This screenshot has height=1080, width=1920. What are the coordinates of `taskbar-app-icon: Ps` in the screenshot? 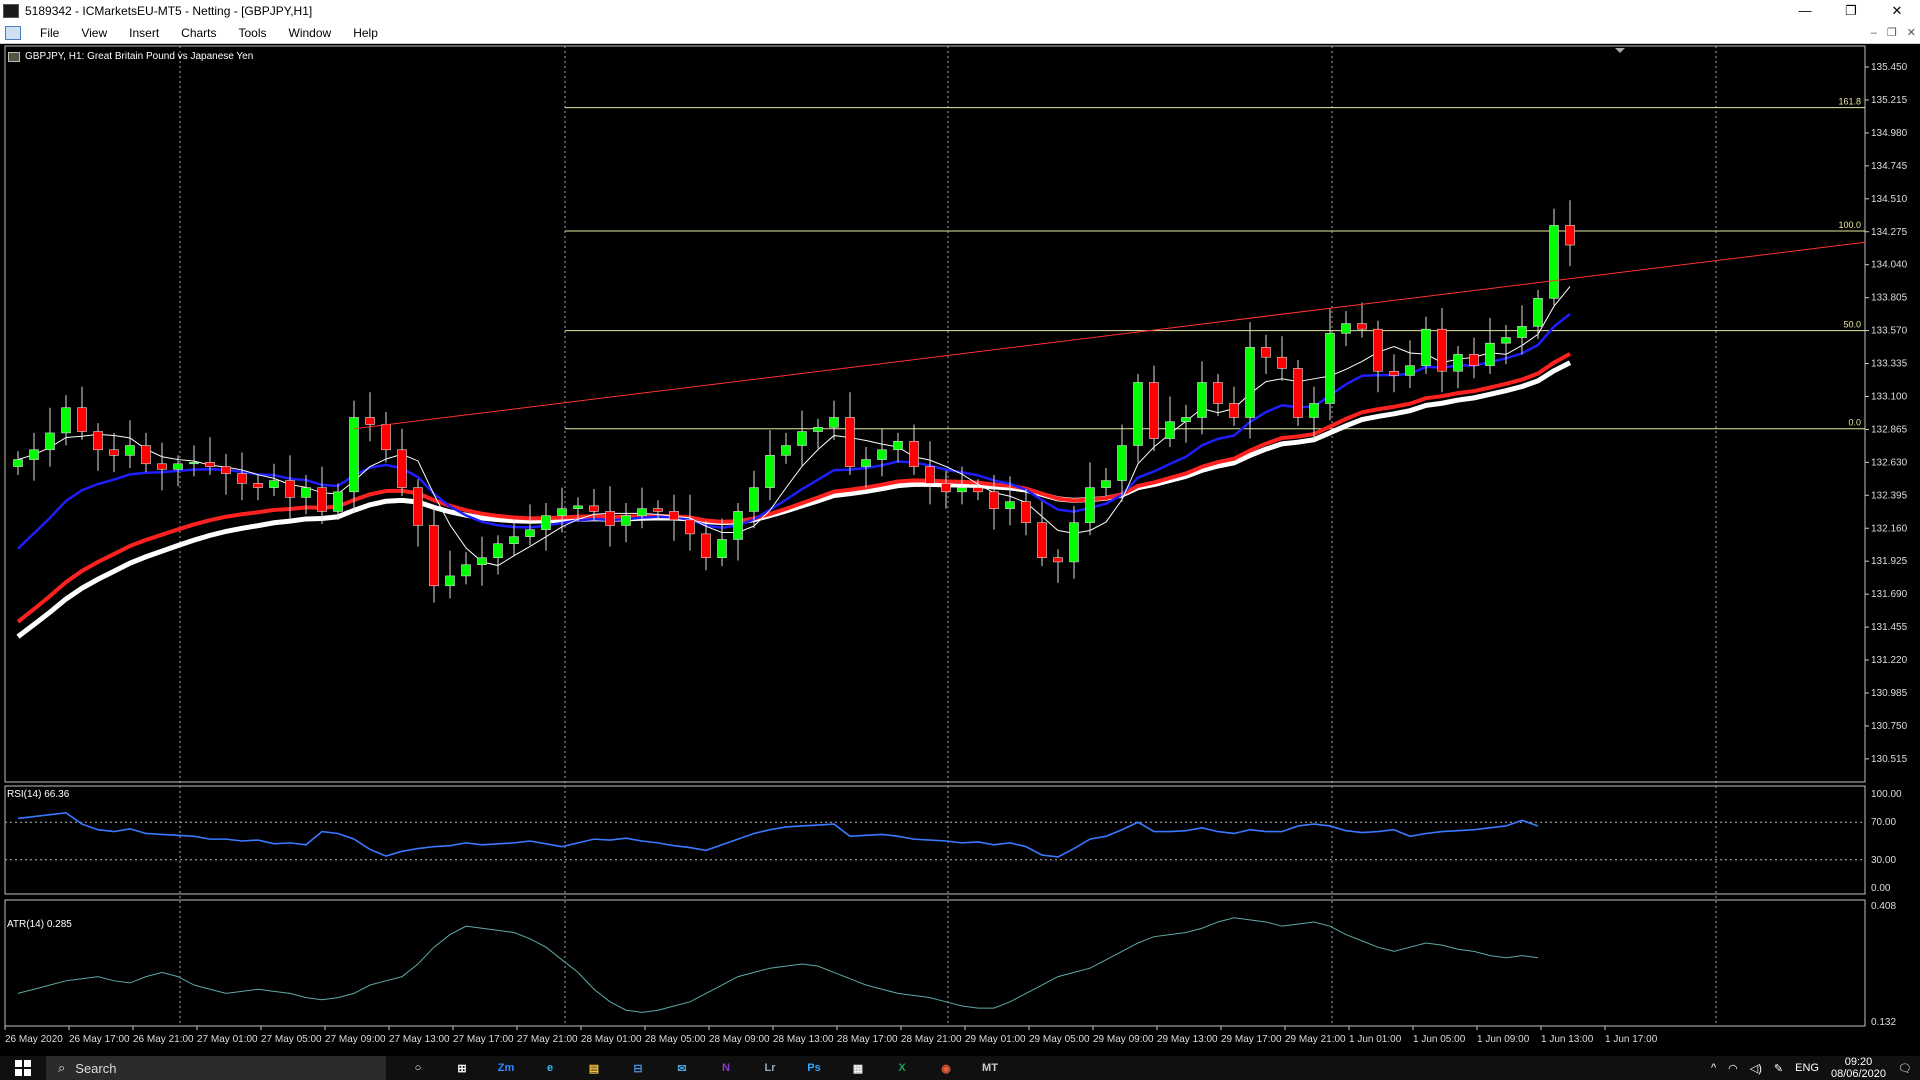 It's located at (814, 1068).